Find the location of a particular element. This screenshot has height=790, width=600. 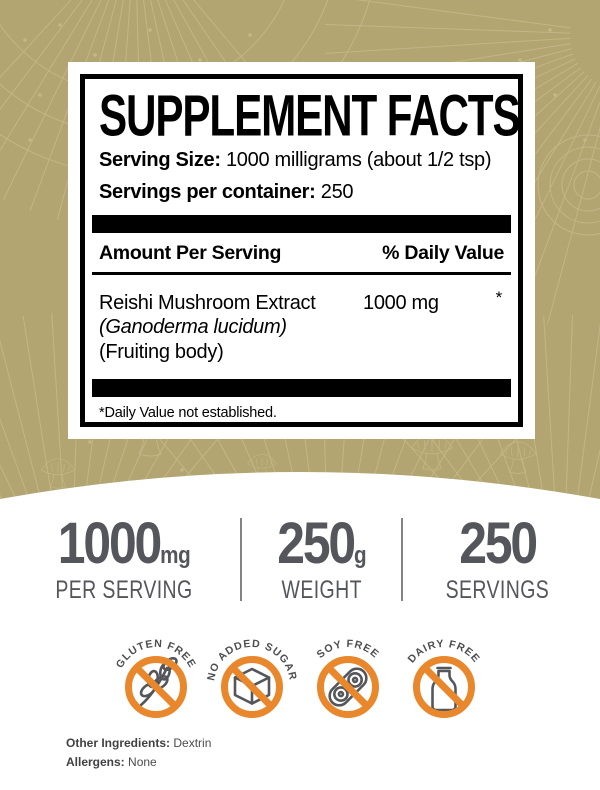

ingredient-name: Reishi Mushroom Extract is located at coordinates (207, 303).